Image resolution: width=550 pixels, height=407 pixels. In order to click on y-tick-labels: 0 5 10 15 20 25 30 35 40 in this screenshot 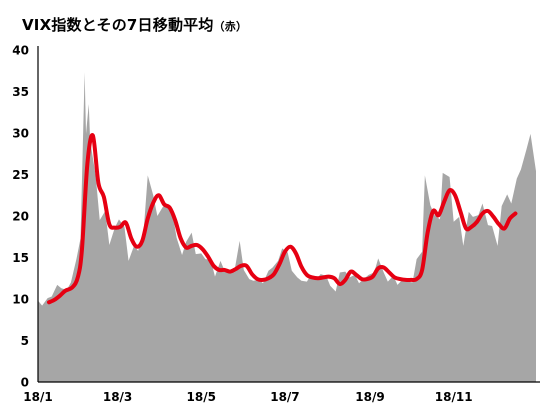, I will do `click(20, 217)`.